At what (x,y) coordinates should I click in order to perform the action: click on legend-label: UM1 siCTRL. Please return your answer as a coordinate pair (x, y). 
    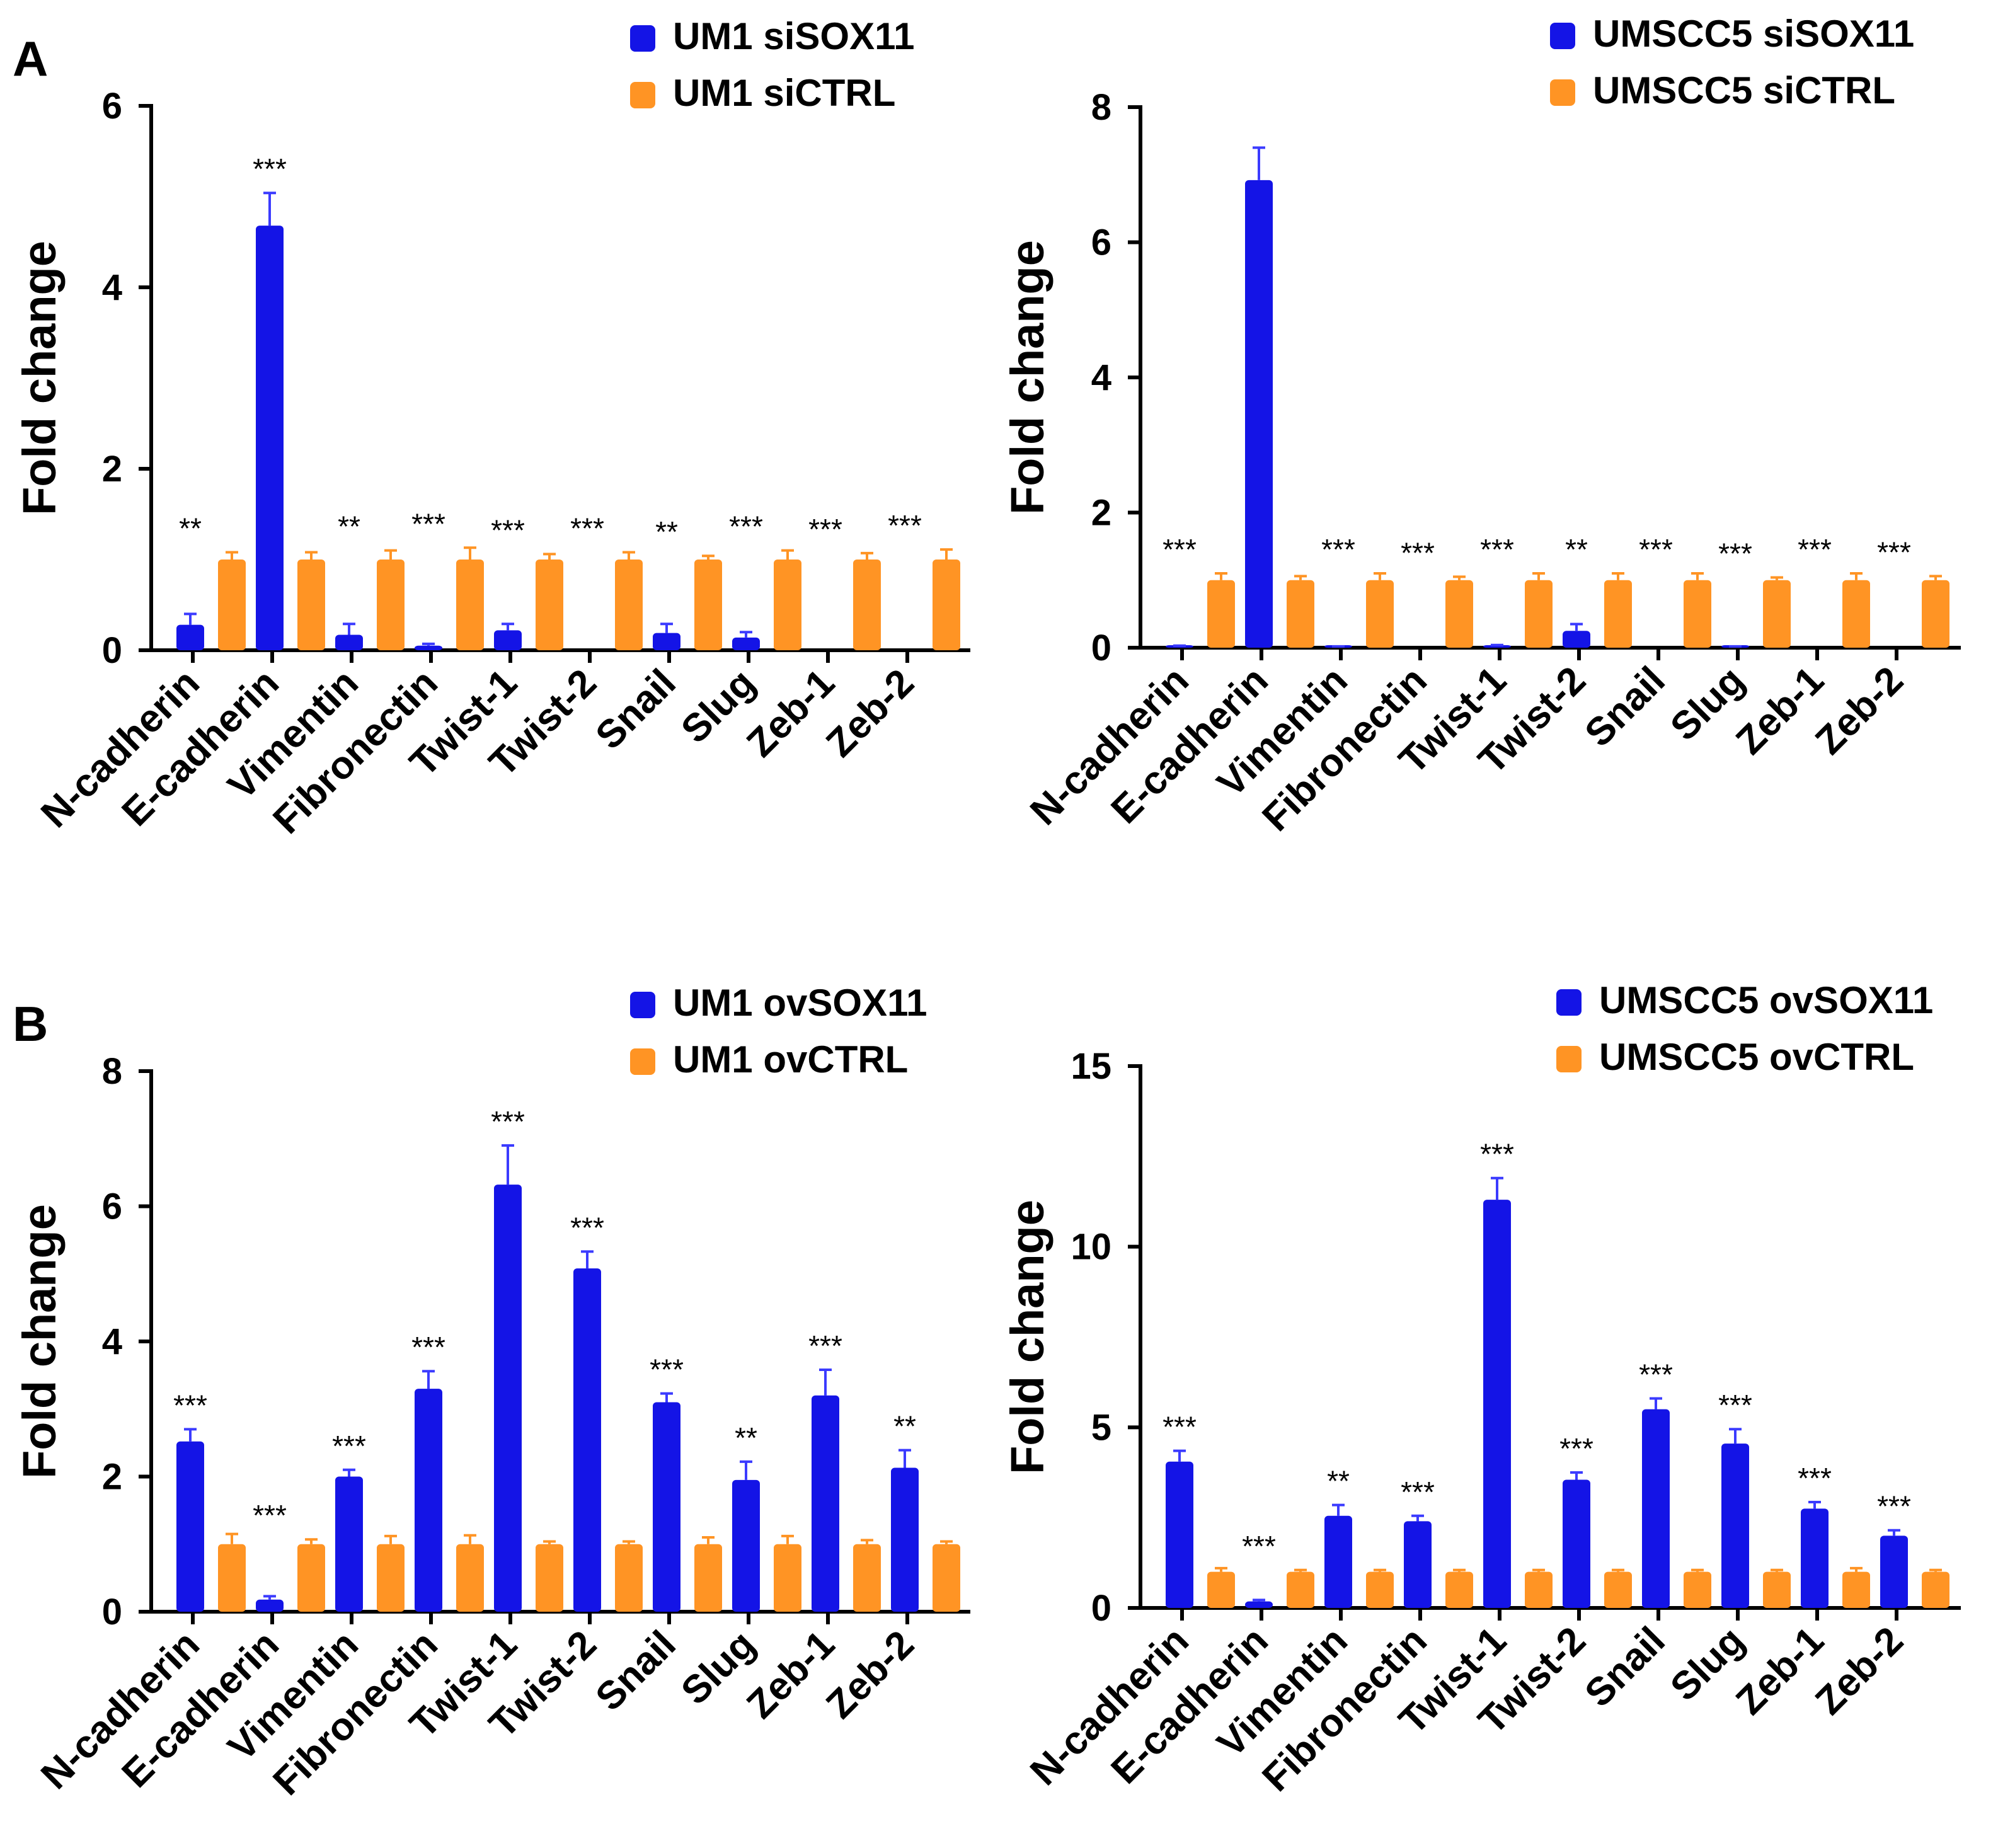
    Looking at the image, I should click on (784, 93).